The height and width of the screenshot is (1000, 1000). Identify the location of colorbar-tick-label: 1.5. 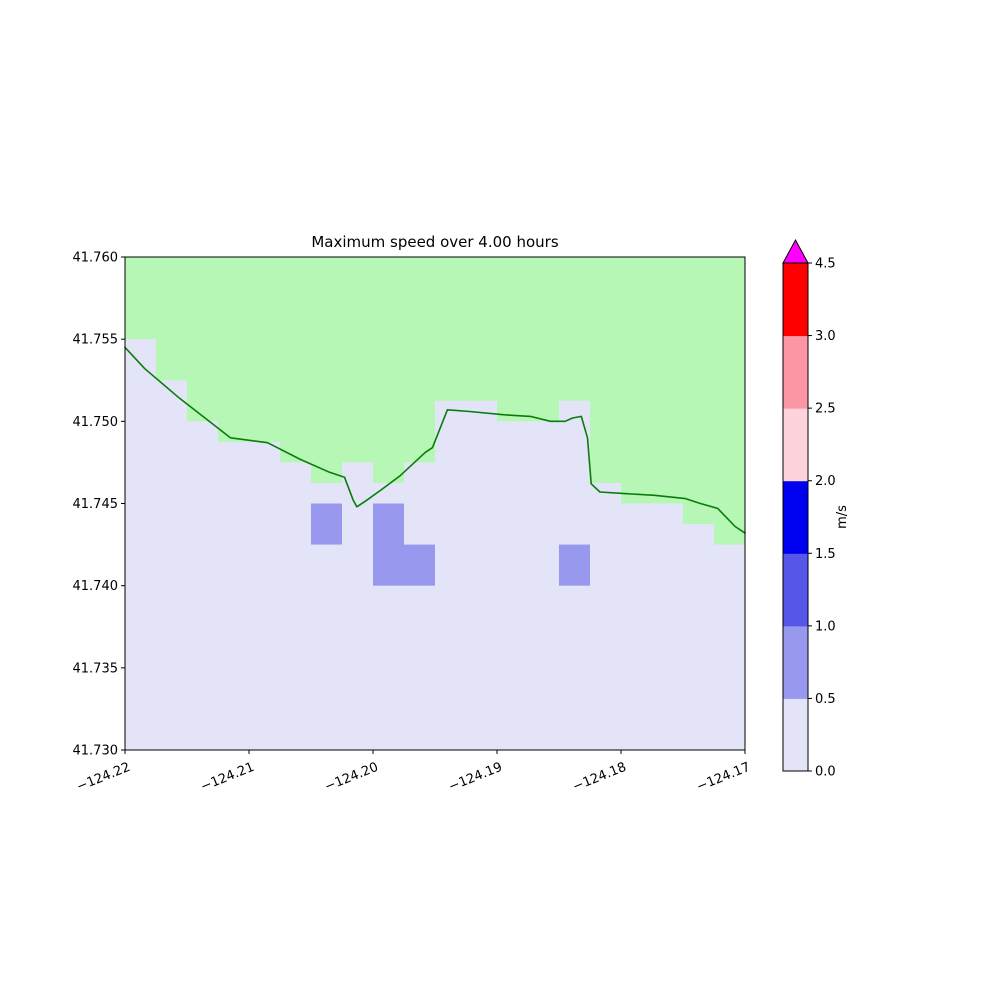
(825, 554).